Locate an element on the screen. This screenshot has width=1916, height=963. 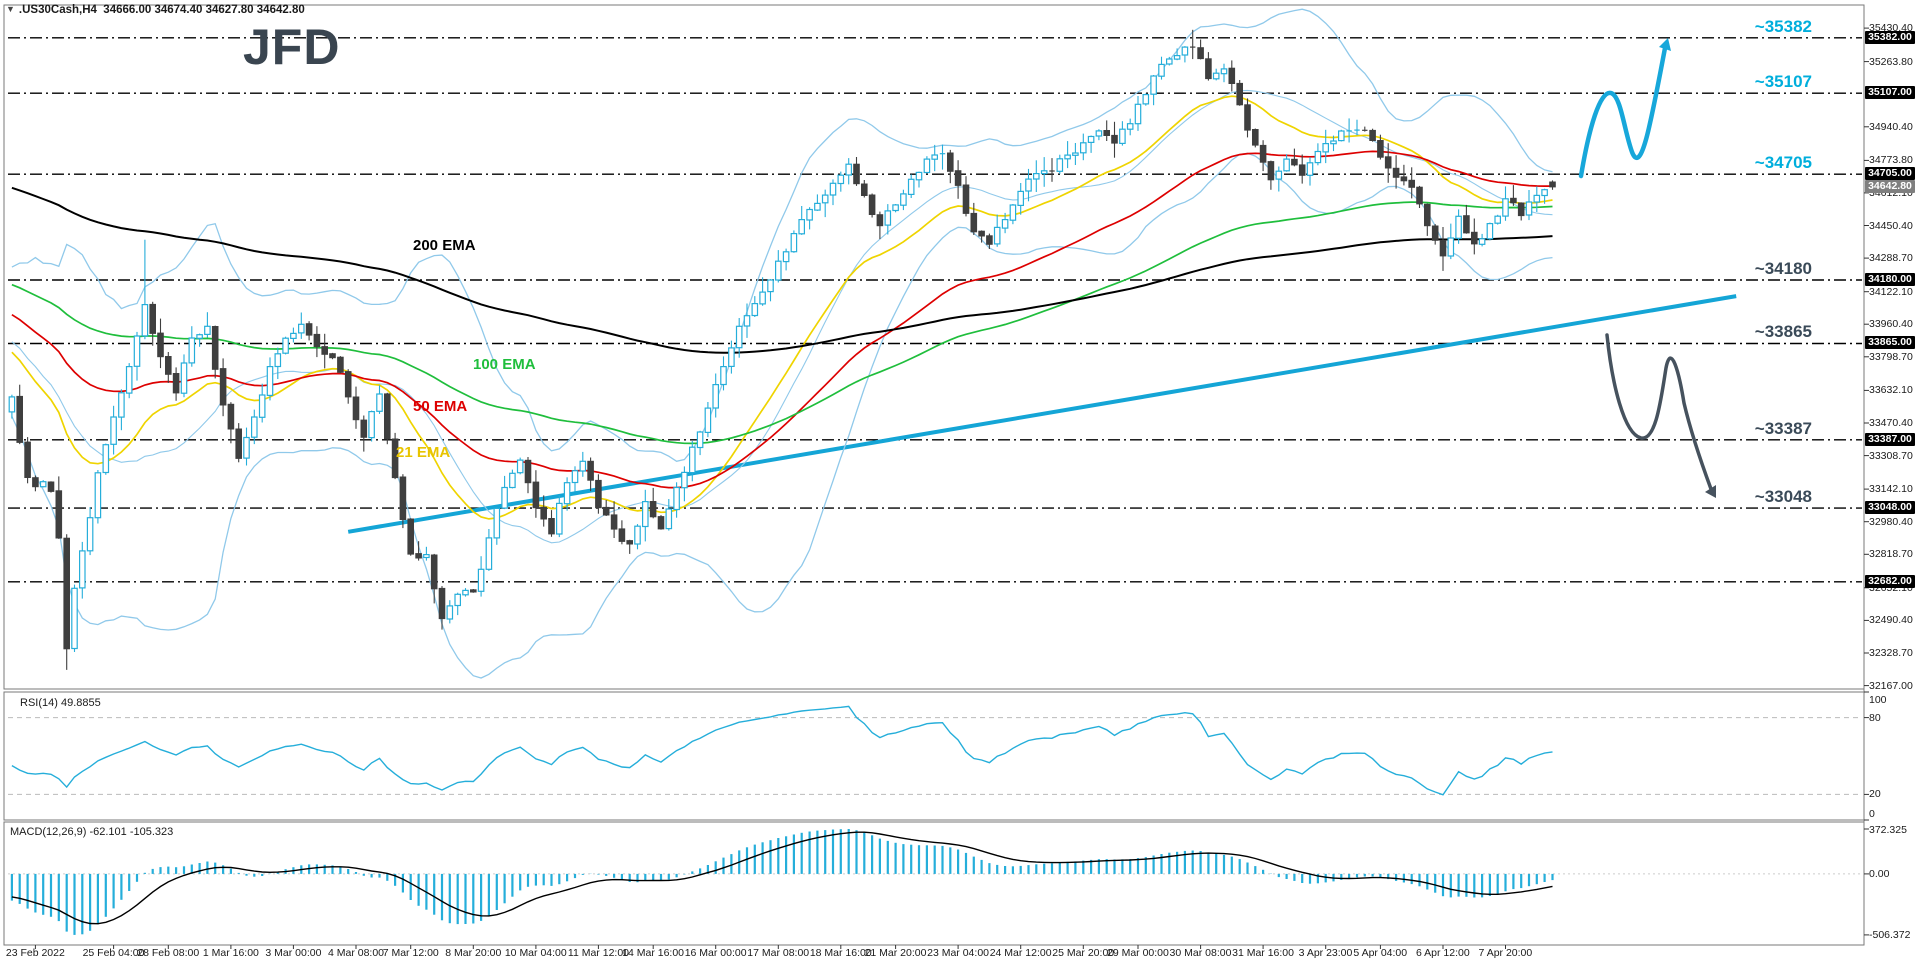
rsi-axis-label: 20 is located at coordinates (1875, 794).